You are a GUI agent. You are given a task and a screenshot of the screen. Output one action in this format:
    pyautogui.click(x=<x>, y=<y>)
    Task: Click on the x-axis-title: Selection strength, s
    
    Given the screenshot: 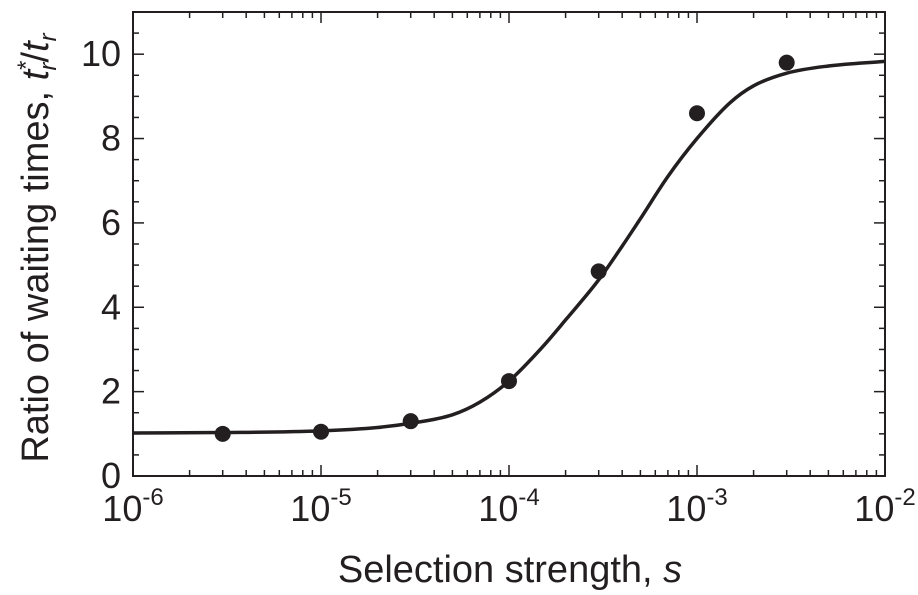 What is the action you would take?
    pyautogui.click(x=510, y=570)
    